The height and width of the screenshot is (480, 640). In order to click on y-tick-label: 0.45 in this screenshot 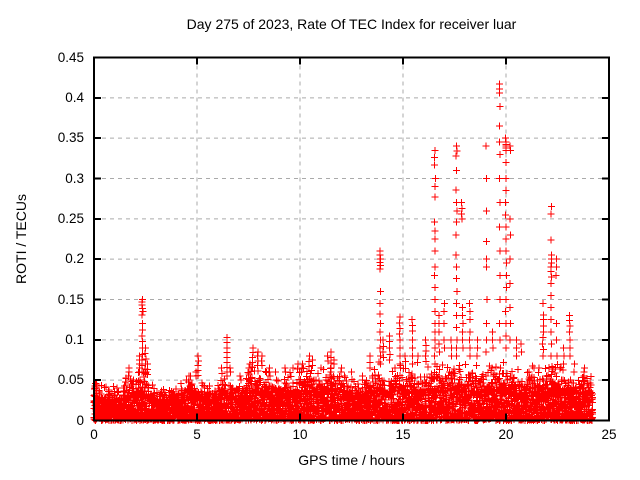, I will do `click(70, 57)`.